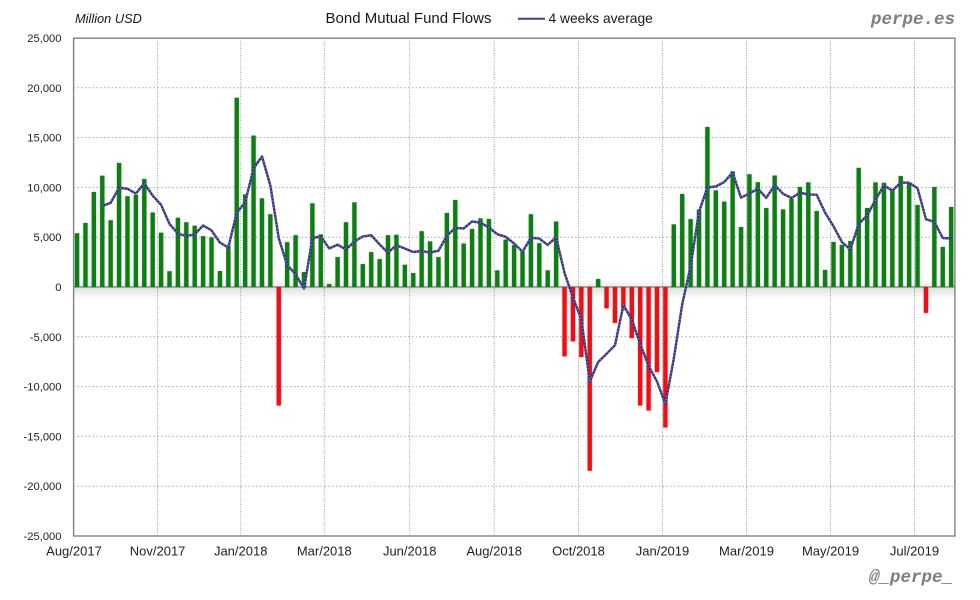 This screenshot has height=600, width=980. What do you see at coordinates (601, 18) in the screenshot?
I see `svg-text: 4 weeks average` at bounding box center [601, 18].